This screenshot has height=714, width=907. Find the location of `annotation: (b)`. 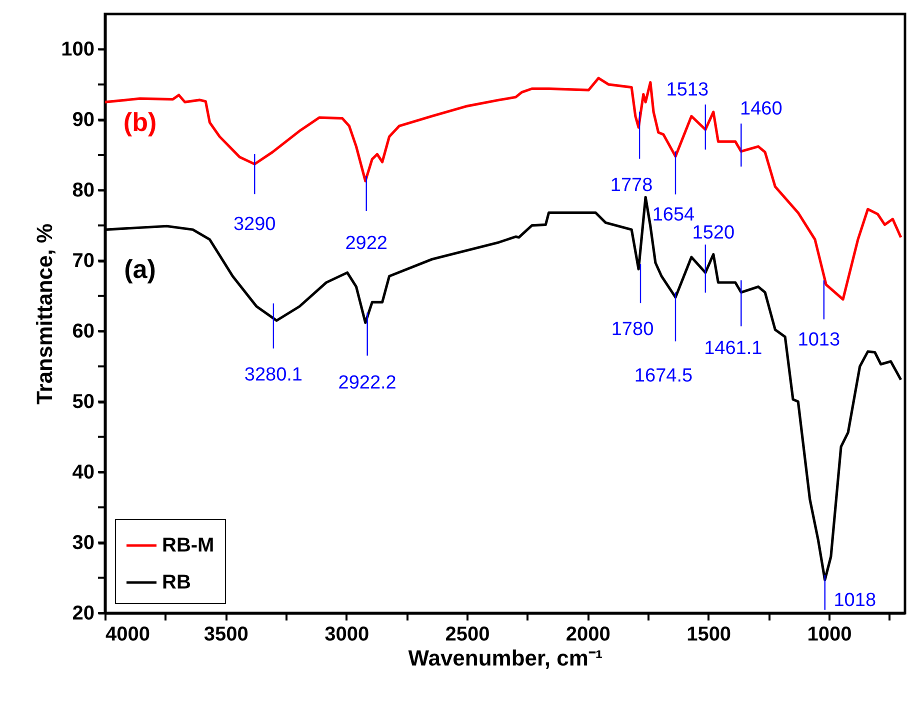

annotation: (b) is located at coordinates (140, 122).